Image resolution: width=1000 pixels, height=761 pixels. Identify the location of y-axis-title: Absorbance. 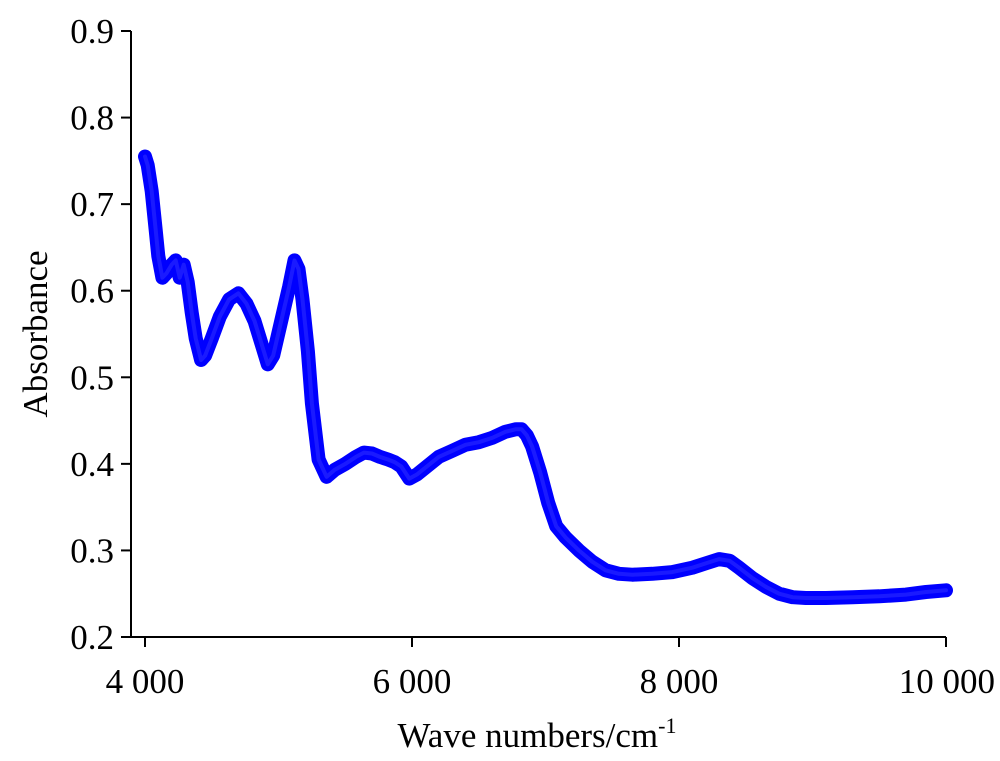
(35, 333).